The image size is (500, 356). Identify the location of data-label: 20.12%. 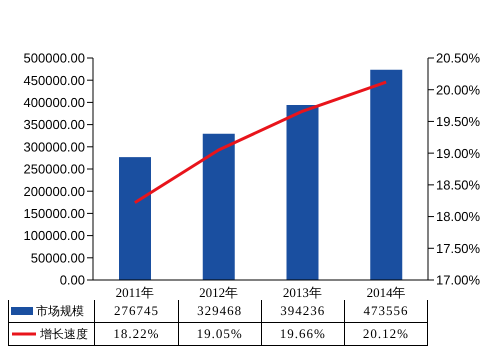
(386, 334).